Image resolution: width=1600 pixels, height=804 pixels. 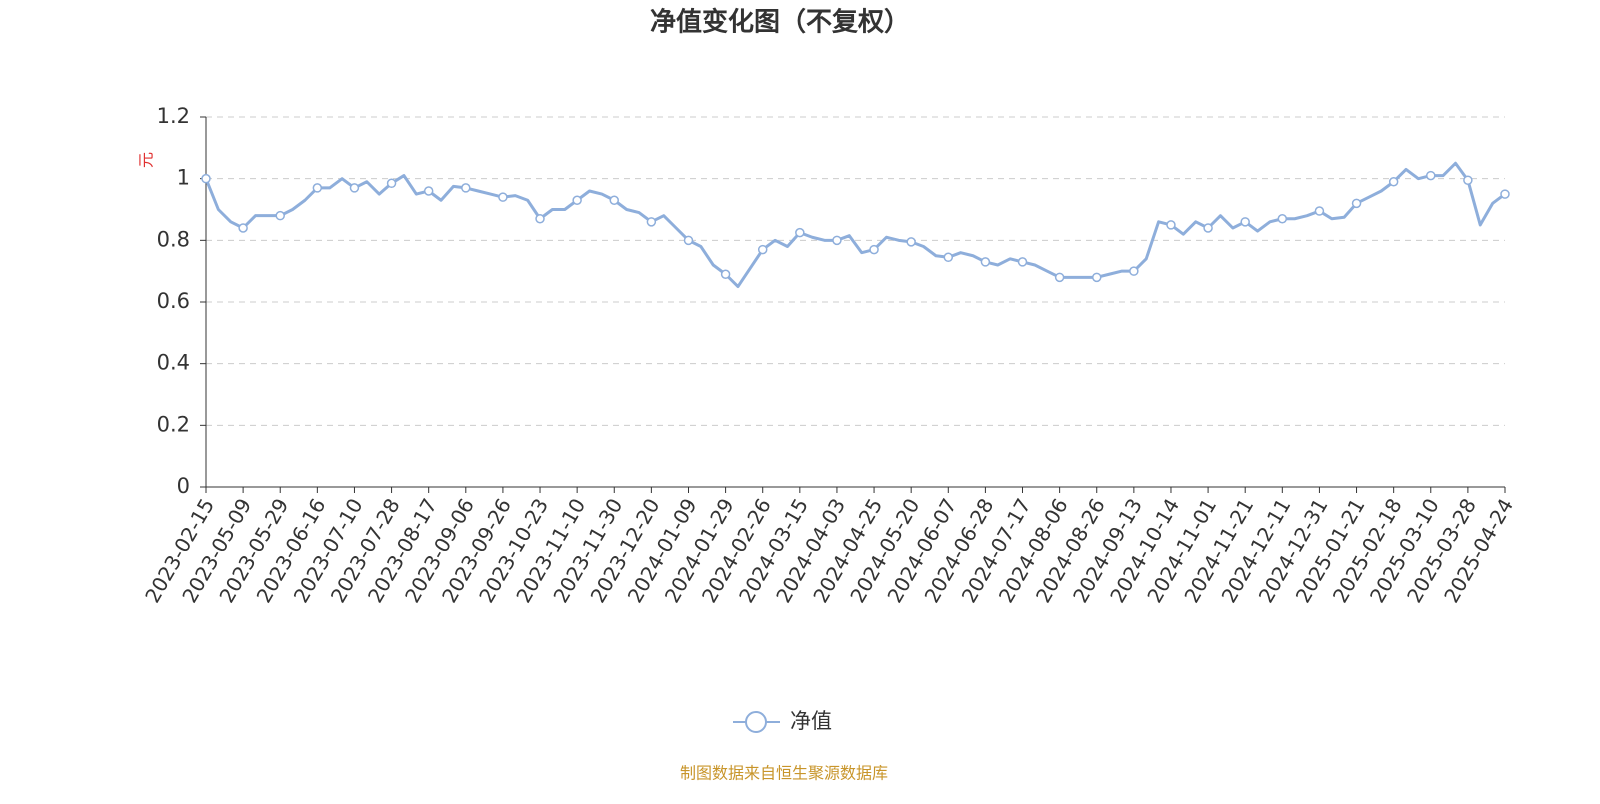 What do you see at coordinates (146, 160) in the screenshot?
I see `y-axis-label: 元` at bounding box center [146, 160].